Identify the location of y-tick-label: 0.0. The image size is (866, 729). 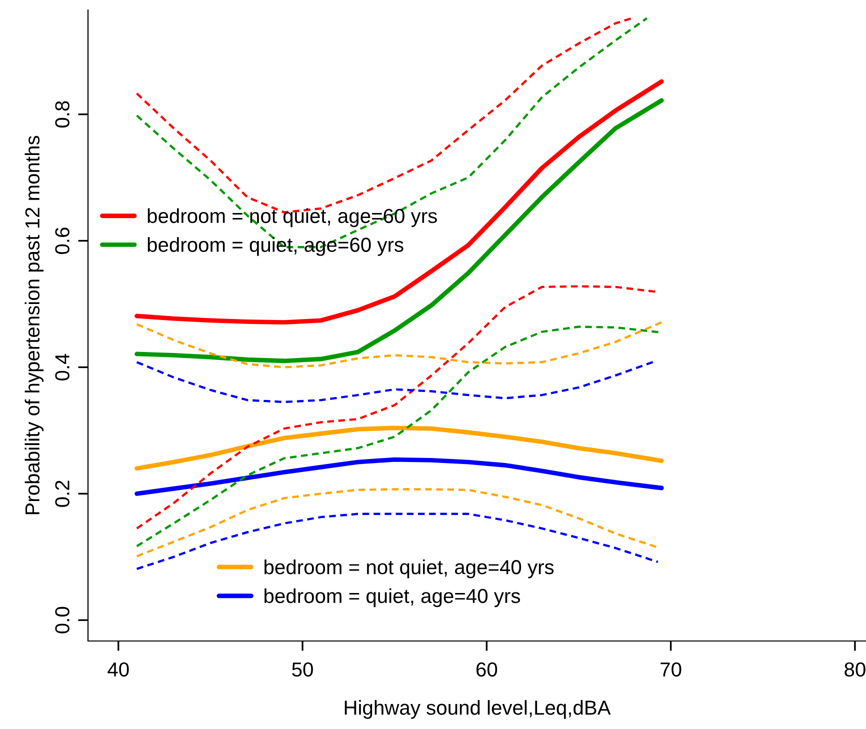
(62, 620).